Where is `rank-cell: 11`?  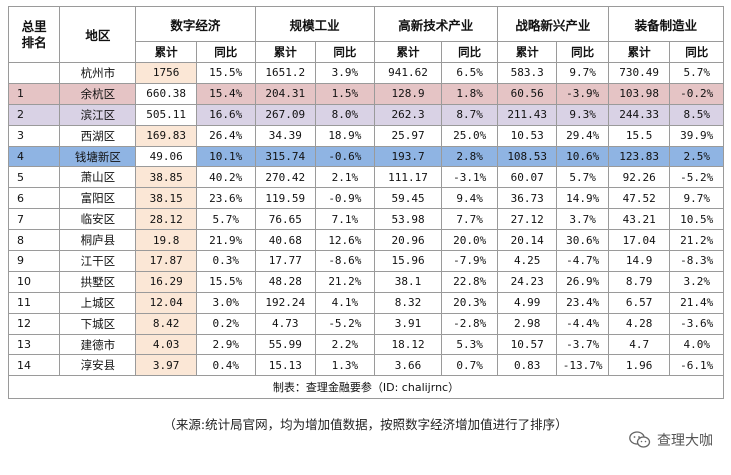 rank-cell: 11 is located at coordinates (34, 302).